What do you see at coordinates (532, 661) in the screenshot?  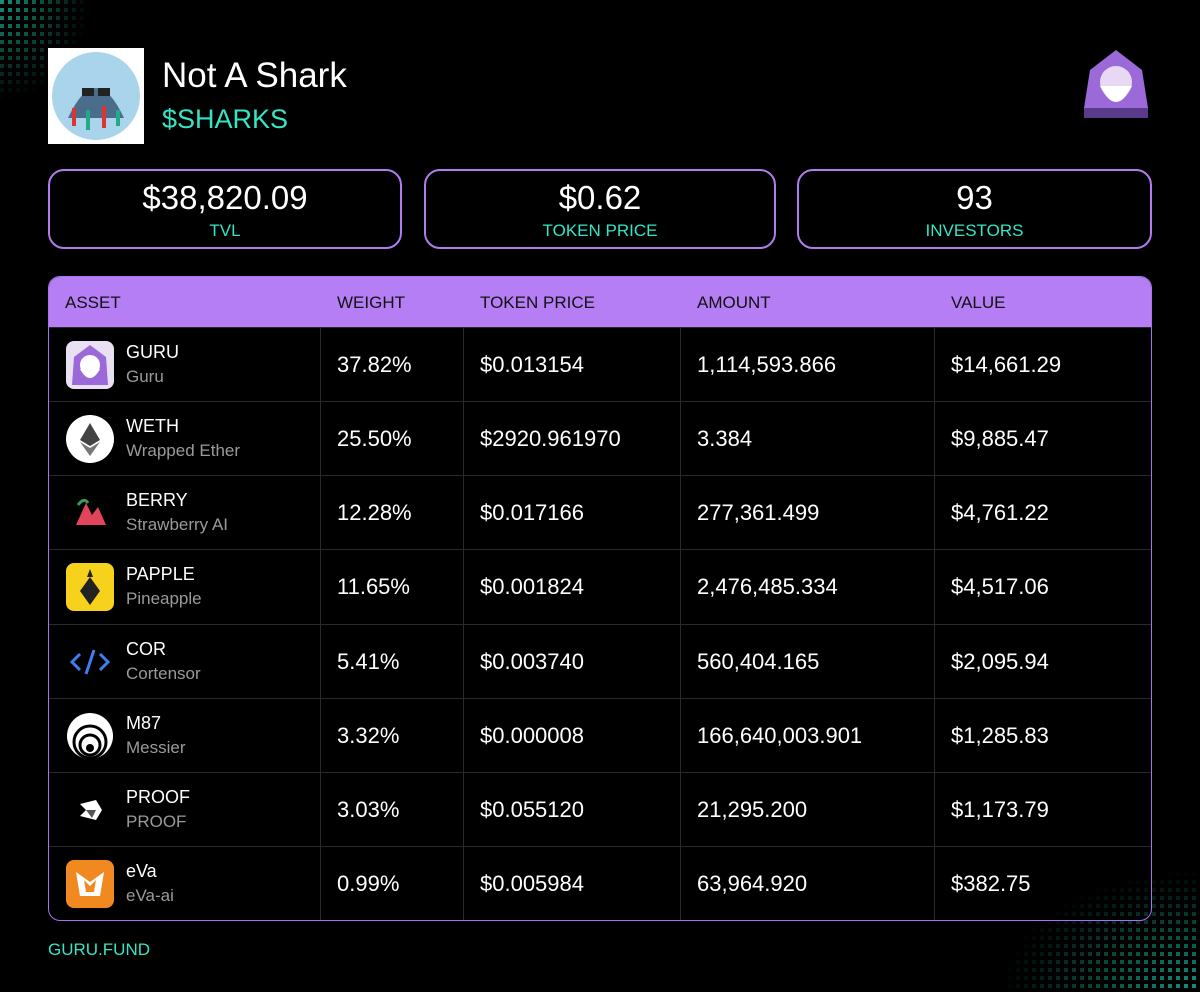 I see `token-price: $0.003740` at bounding box center [532, 661].